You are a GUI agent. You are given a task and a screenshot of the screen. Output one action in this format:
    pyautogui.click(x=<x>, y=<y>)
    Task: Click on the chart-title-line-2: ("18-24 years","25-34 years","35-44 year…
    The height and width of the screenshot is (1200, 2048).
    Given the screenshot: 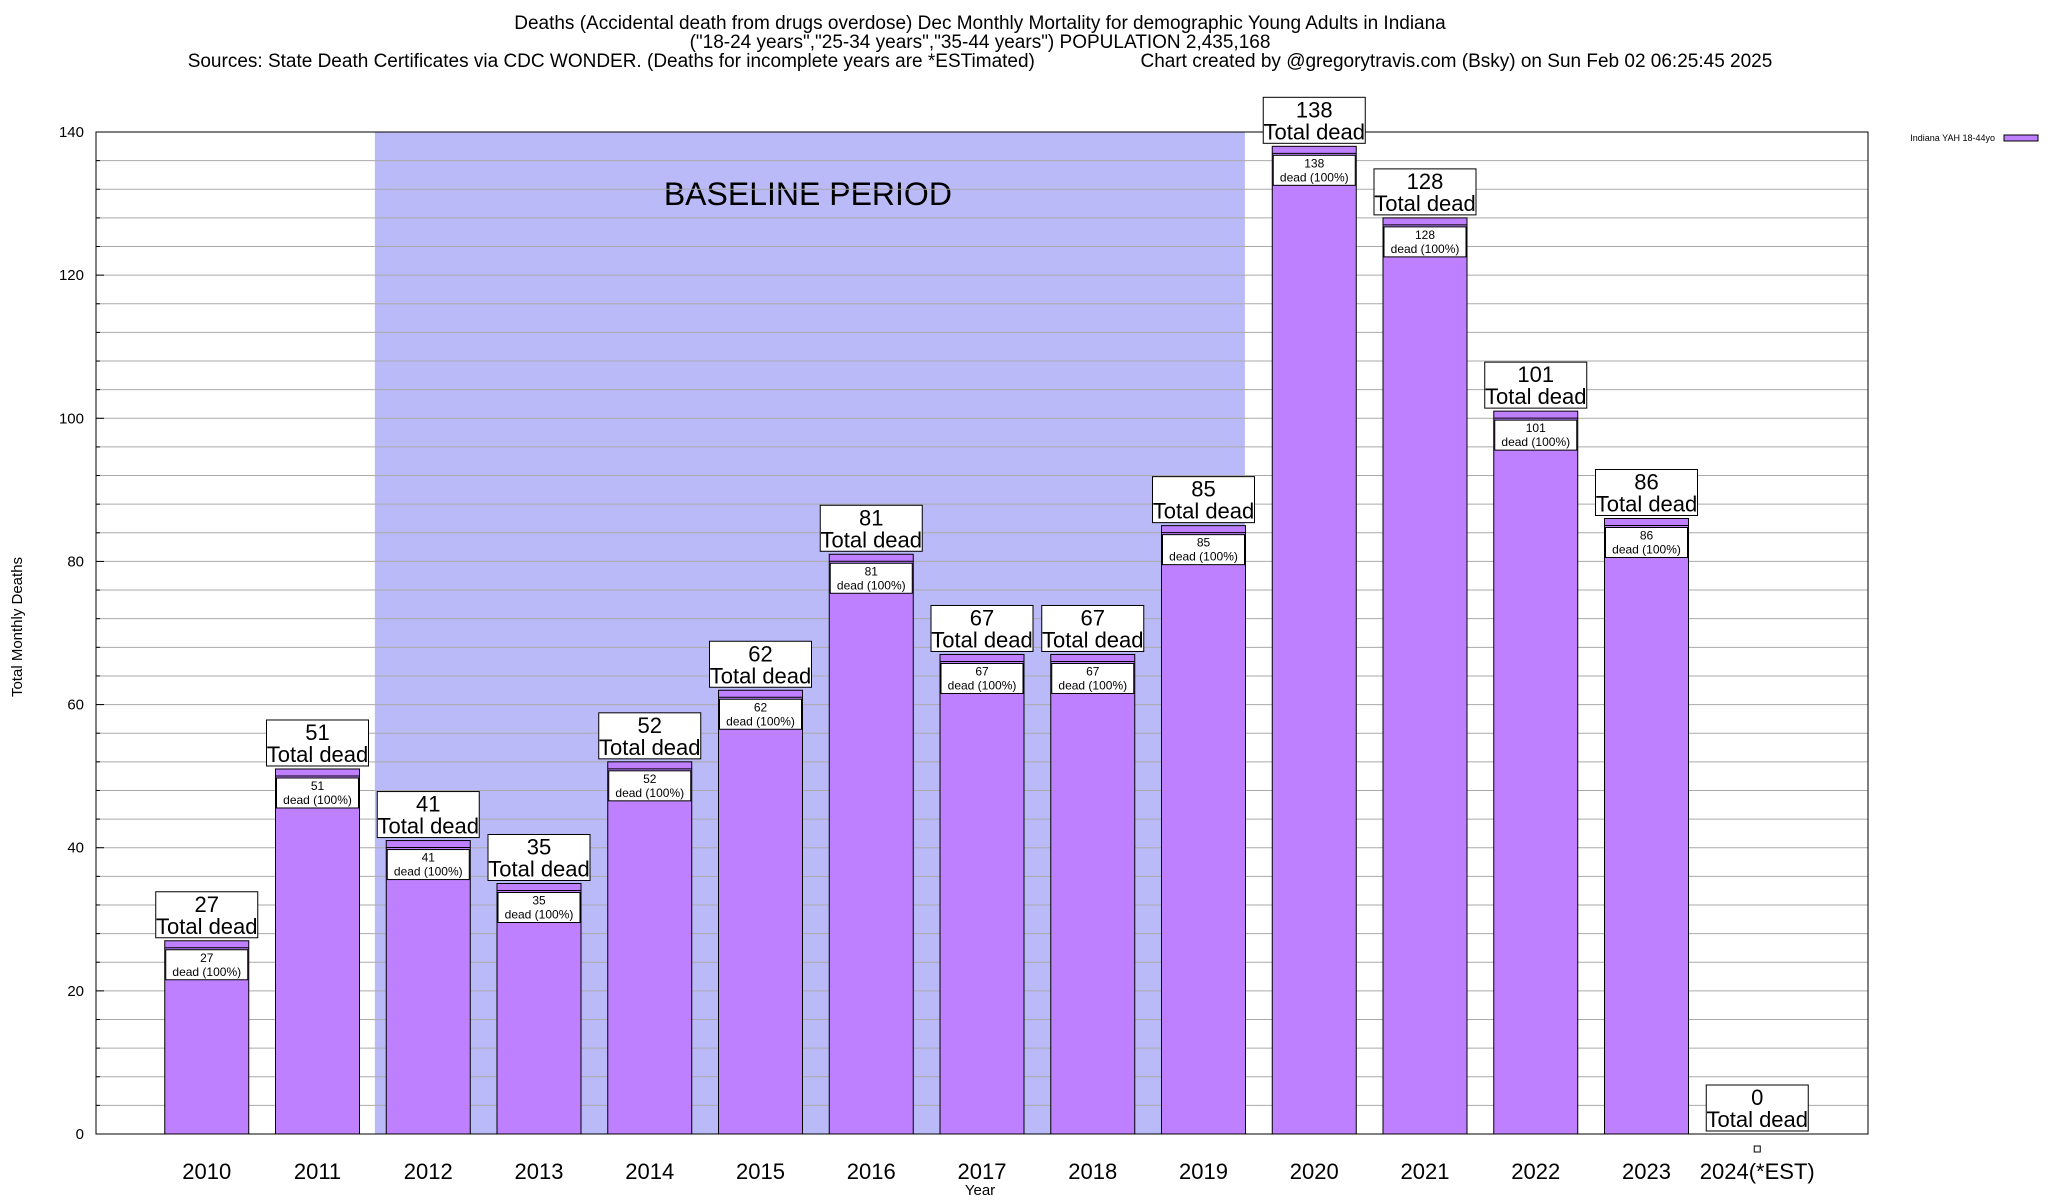 What is the action you would take?
    pyautogui.click(x=980, y=42)
    